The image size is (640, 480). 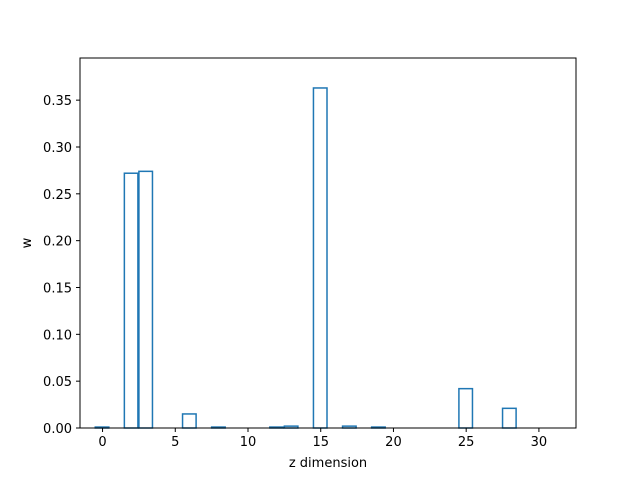 What do you see at coordinates (57, 288) in the screenshot?
I see `y-tick-label: 0.15` at bounding box center [57, 288].